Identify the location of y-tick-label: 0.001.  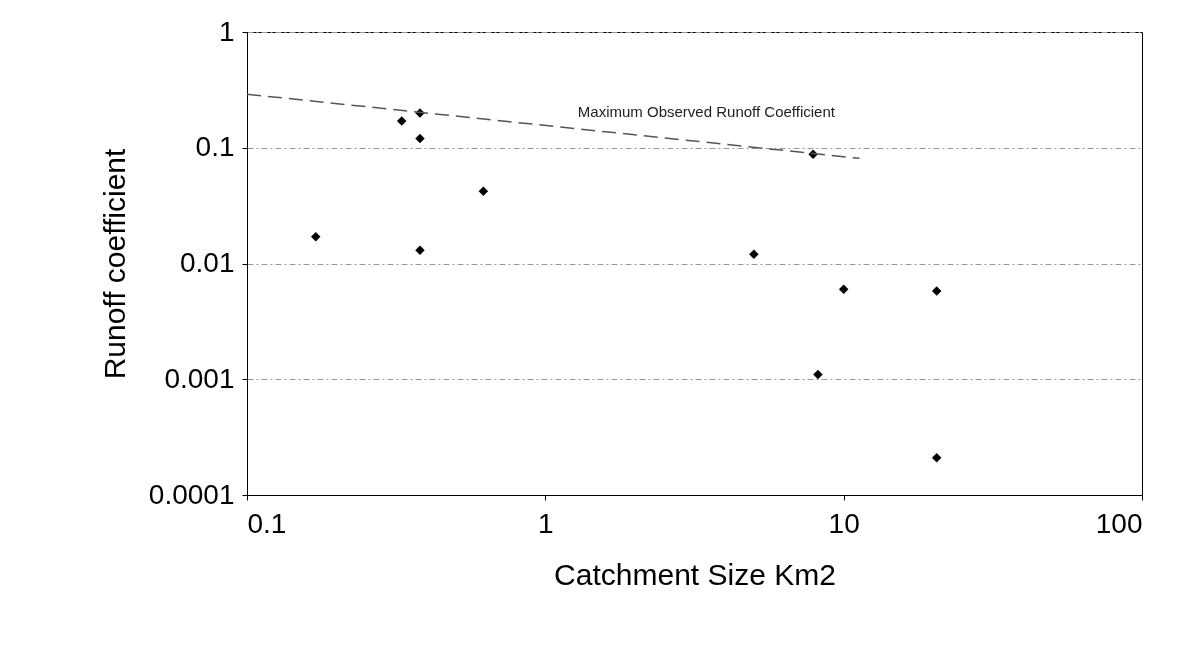
(199, 378).